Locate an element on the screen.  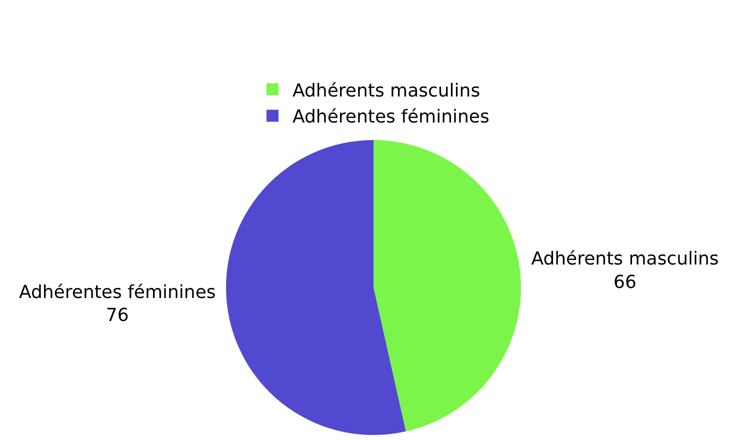
slice-label: Adhérentes féminines is located at coordinates (117, 292).